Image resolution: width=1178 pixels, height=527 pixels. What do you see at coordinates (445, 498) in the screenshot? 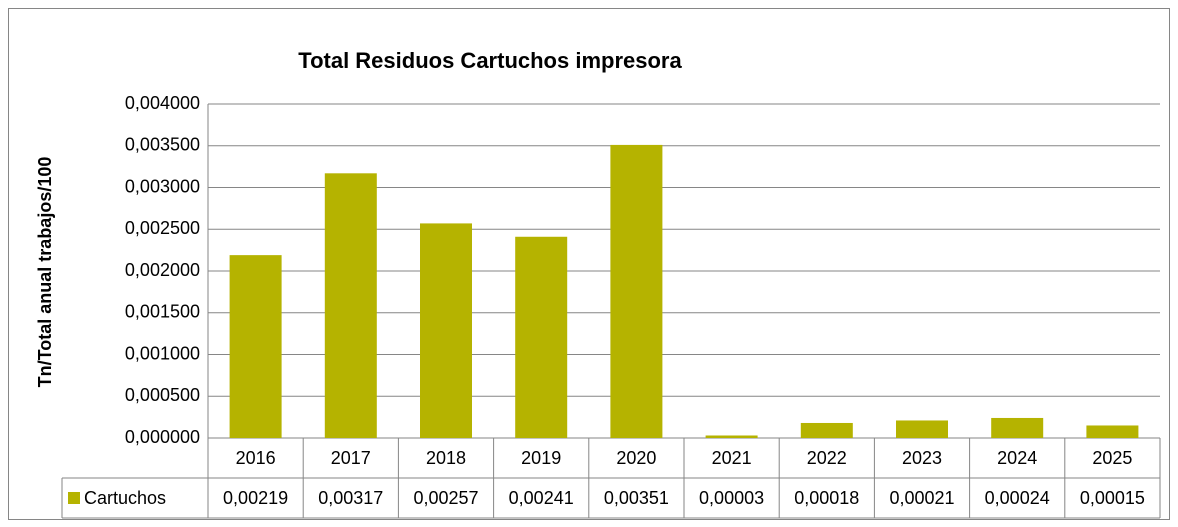
I see `table-value: 0,00257` at bounding box center [445, 498].